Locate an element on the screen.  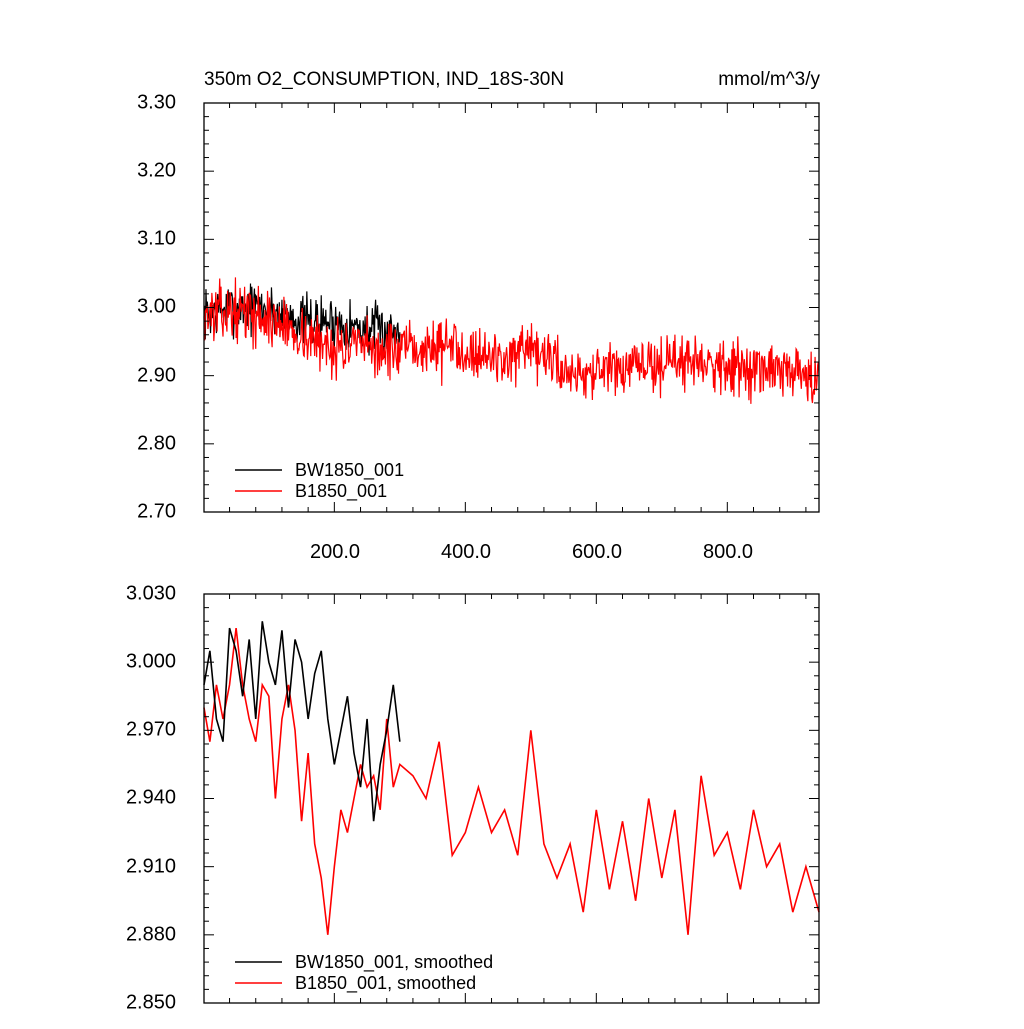
legend-label-bw1850-smoothed: BW1850_001, smoothed is located at coordinates (394, 962).